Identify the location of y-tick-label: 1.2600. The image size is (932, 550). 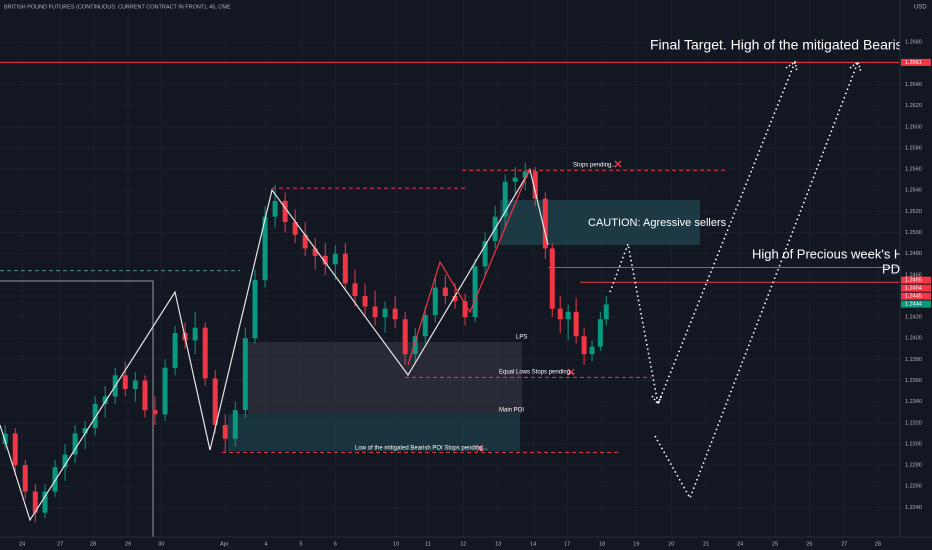
(913, 127).